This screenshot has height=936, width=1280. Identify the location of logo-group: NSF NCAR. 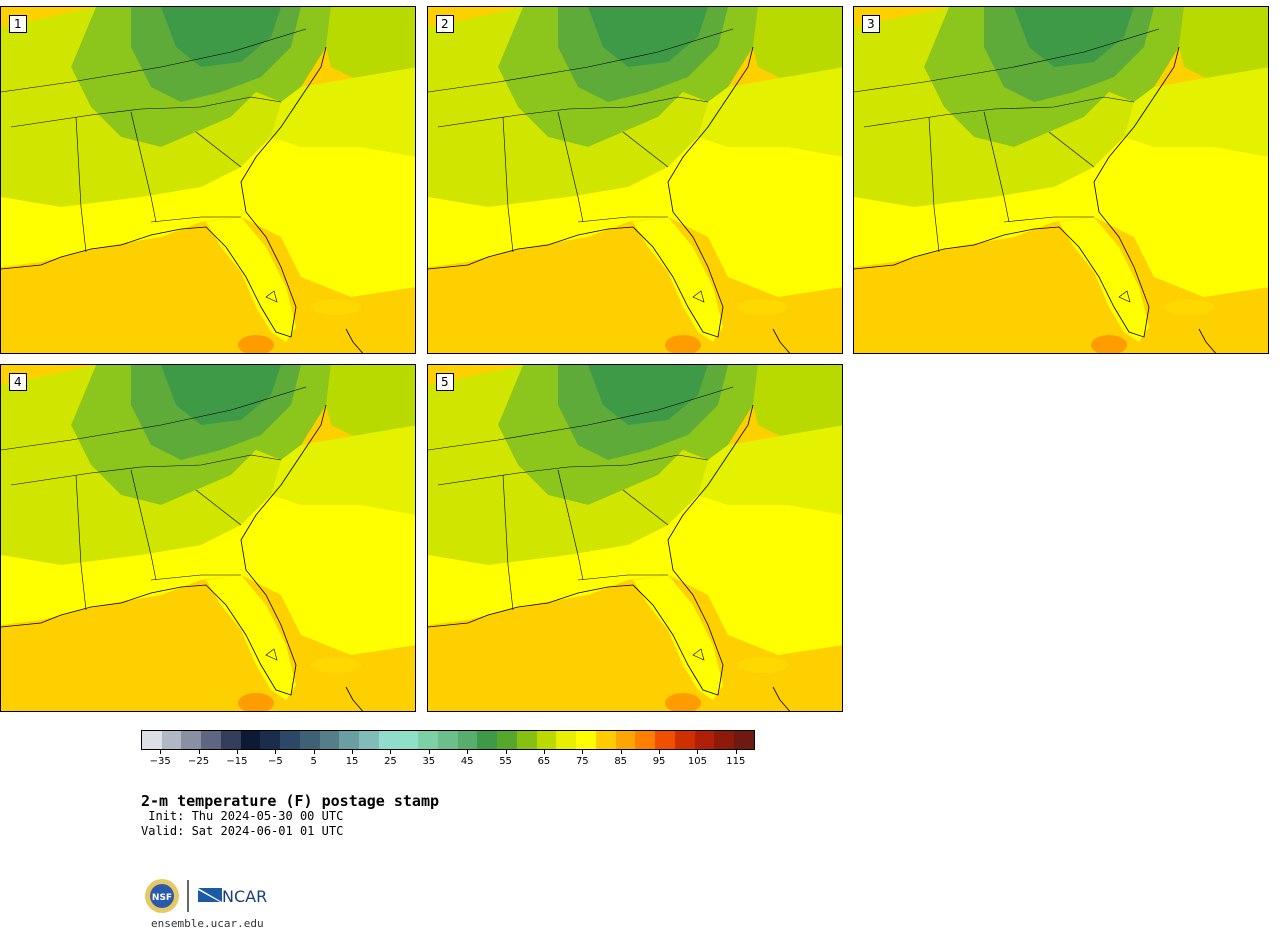
(209, 898).